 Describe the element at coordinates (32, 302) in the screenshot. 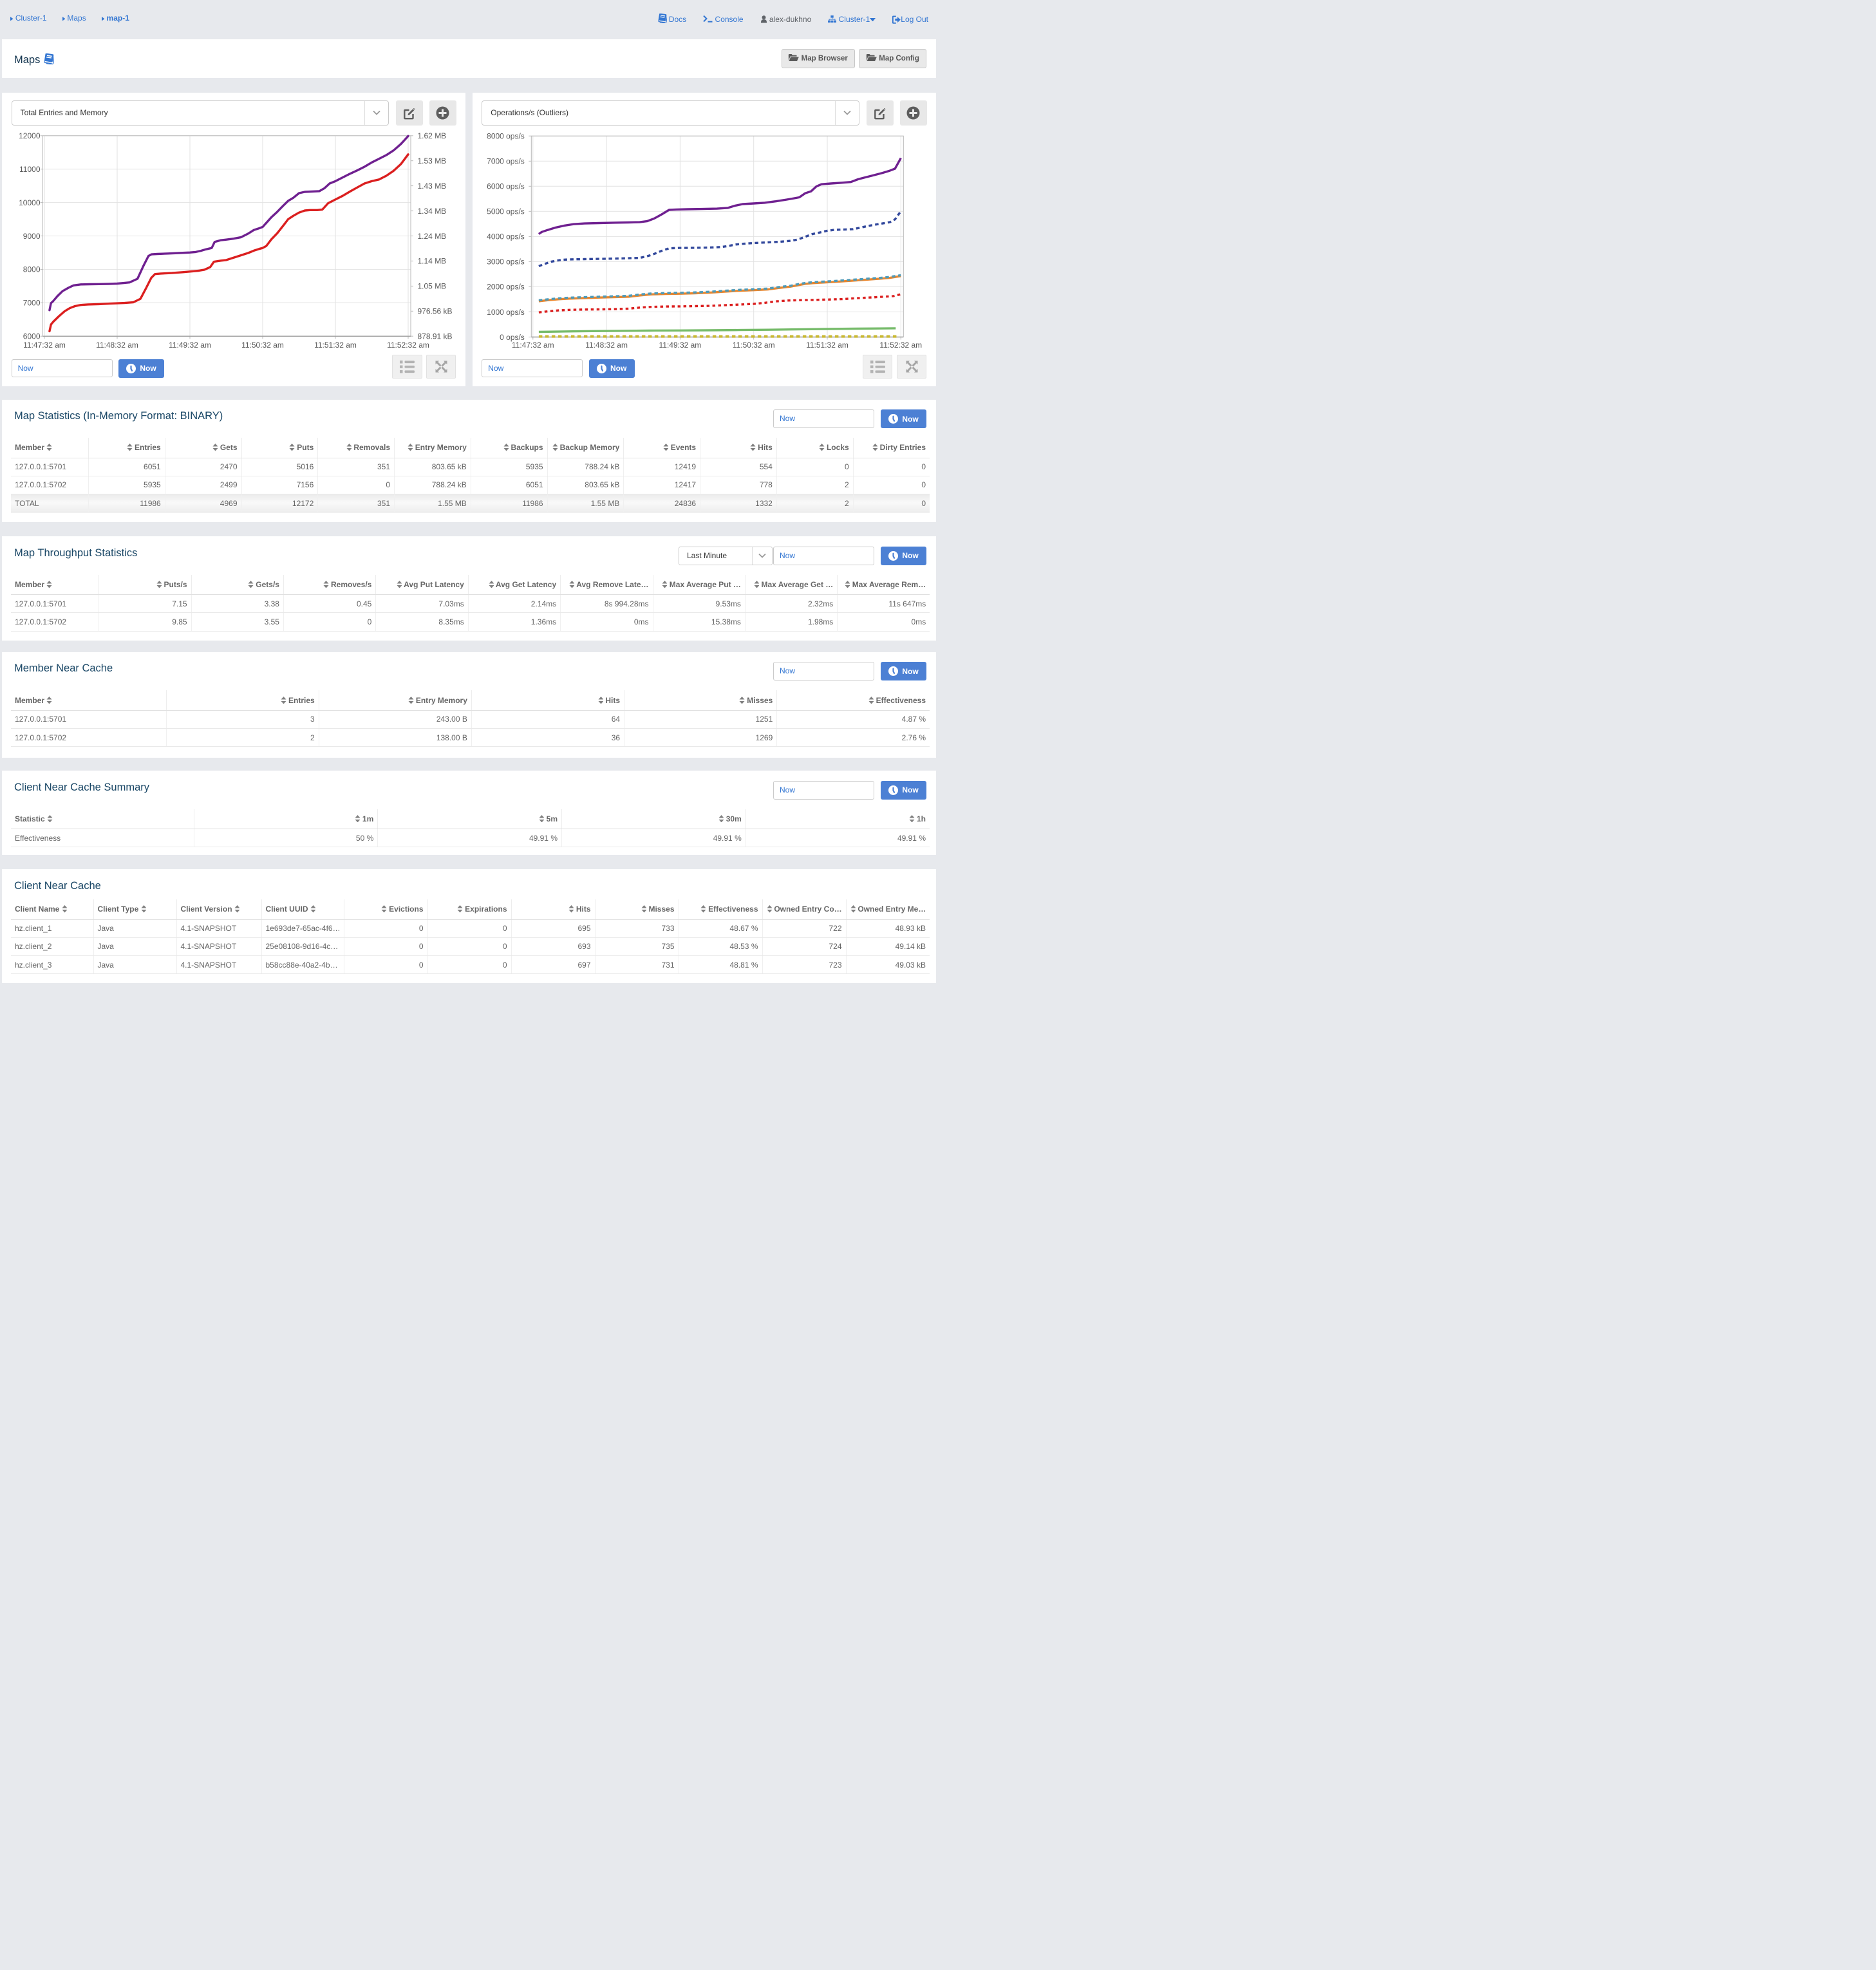

I see `svg-text: 7000` at that location.